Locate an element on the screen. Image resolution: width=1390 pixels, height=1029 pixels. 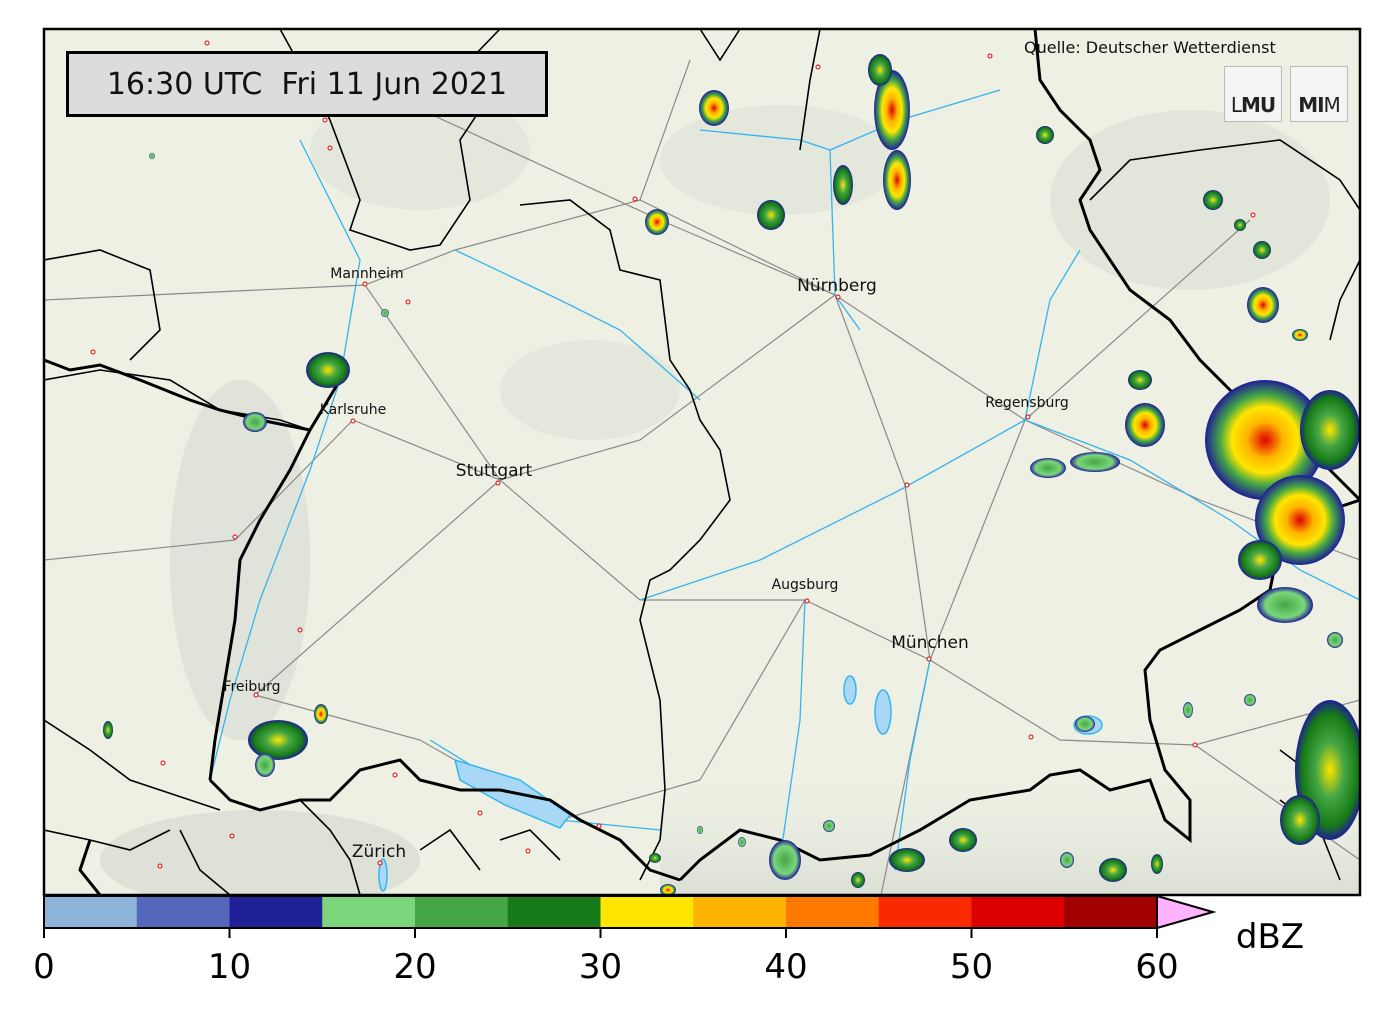
city-label-zürich: Zürich is located at coordinates (379, 852).